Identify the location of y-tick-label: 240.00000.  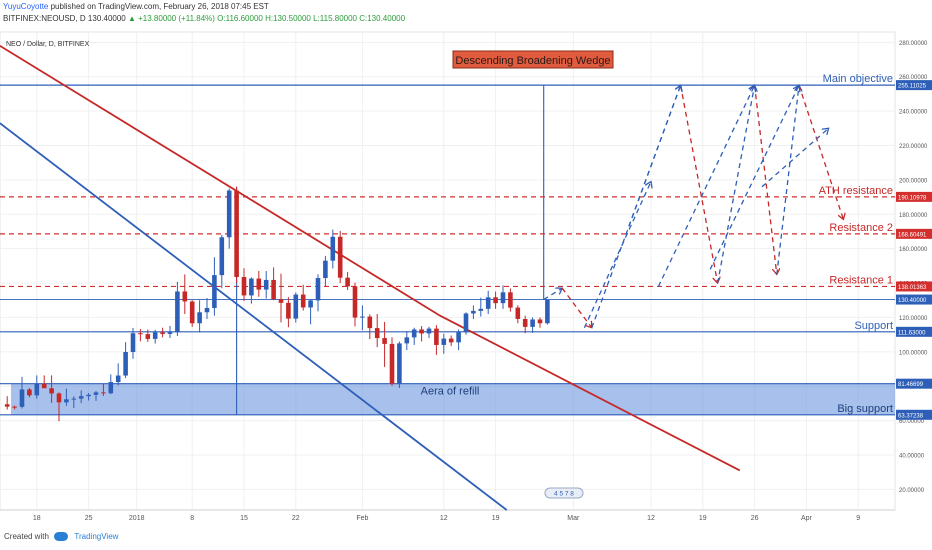
(913, 113).